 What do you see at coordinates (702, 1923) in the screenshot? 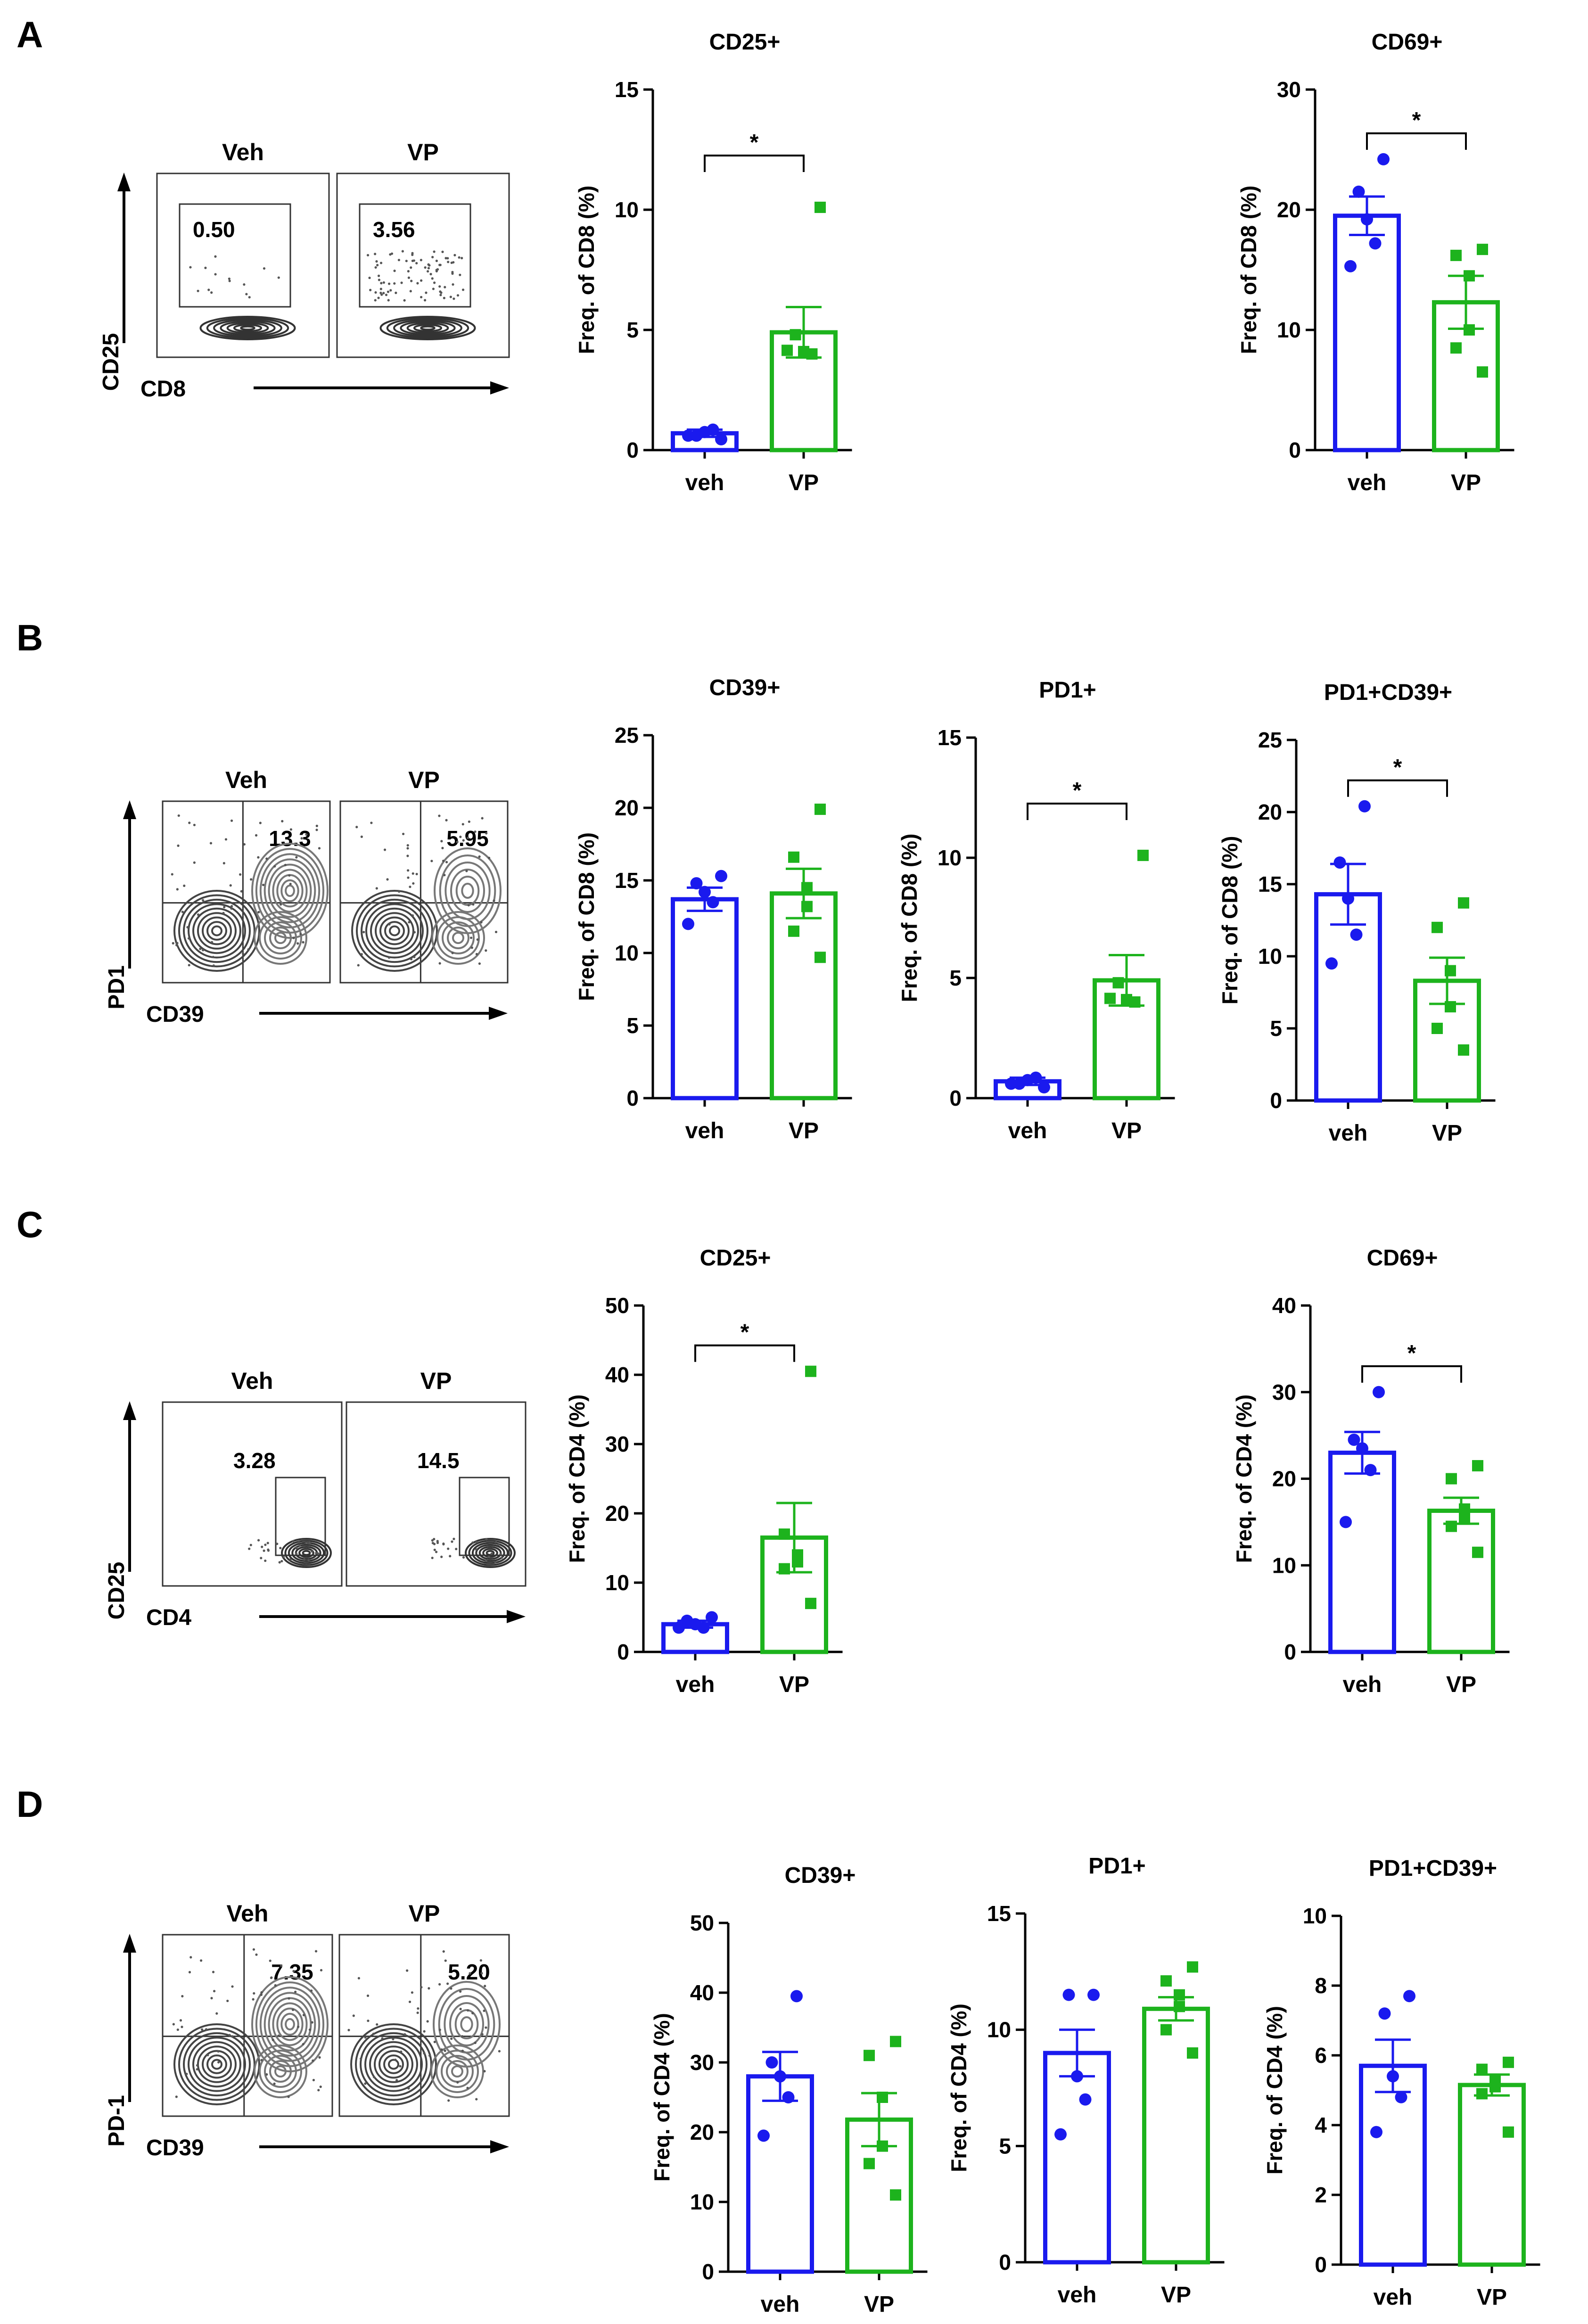
I see `y-tick-label: 50` at bounding box center [702, 1923].